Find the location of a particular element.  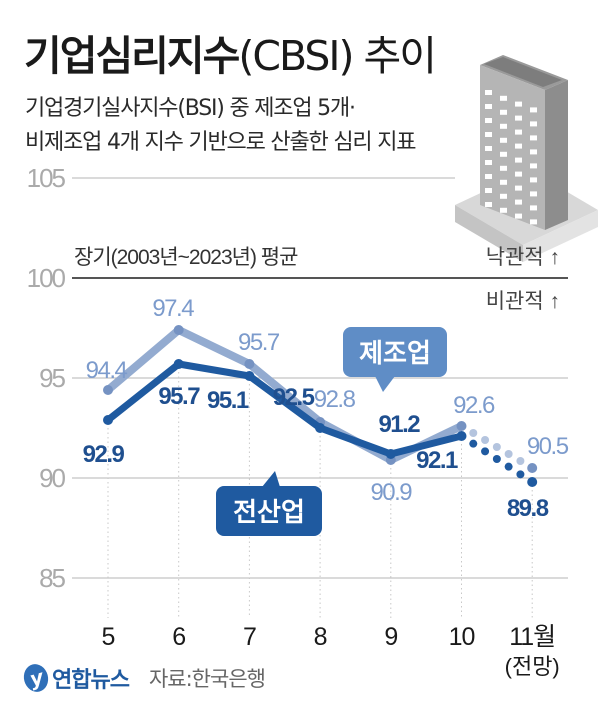

x-tick-label: 6 is located at coordinates (178, 637).